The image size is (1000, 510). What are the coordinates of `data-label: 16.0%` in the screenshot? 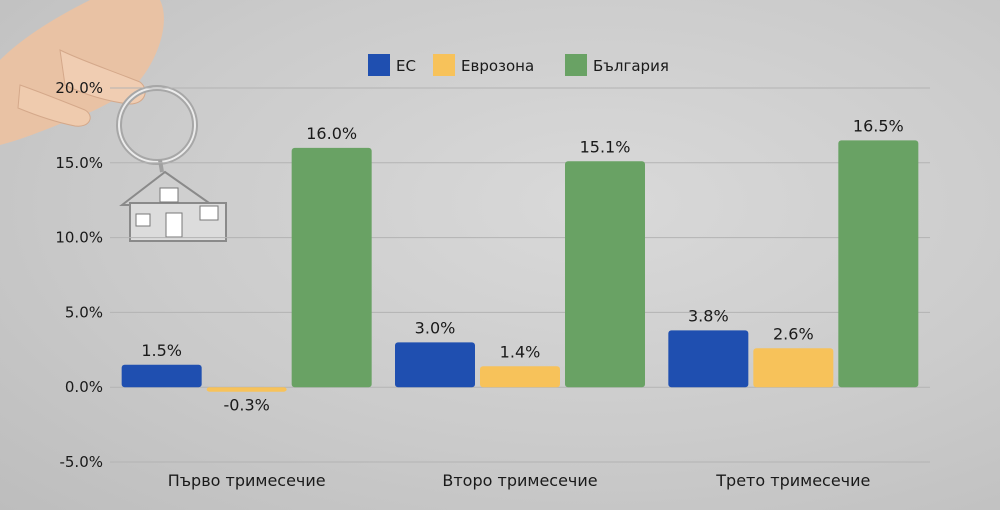 It's located at (331, 133).